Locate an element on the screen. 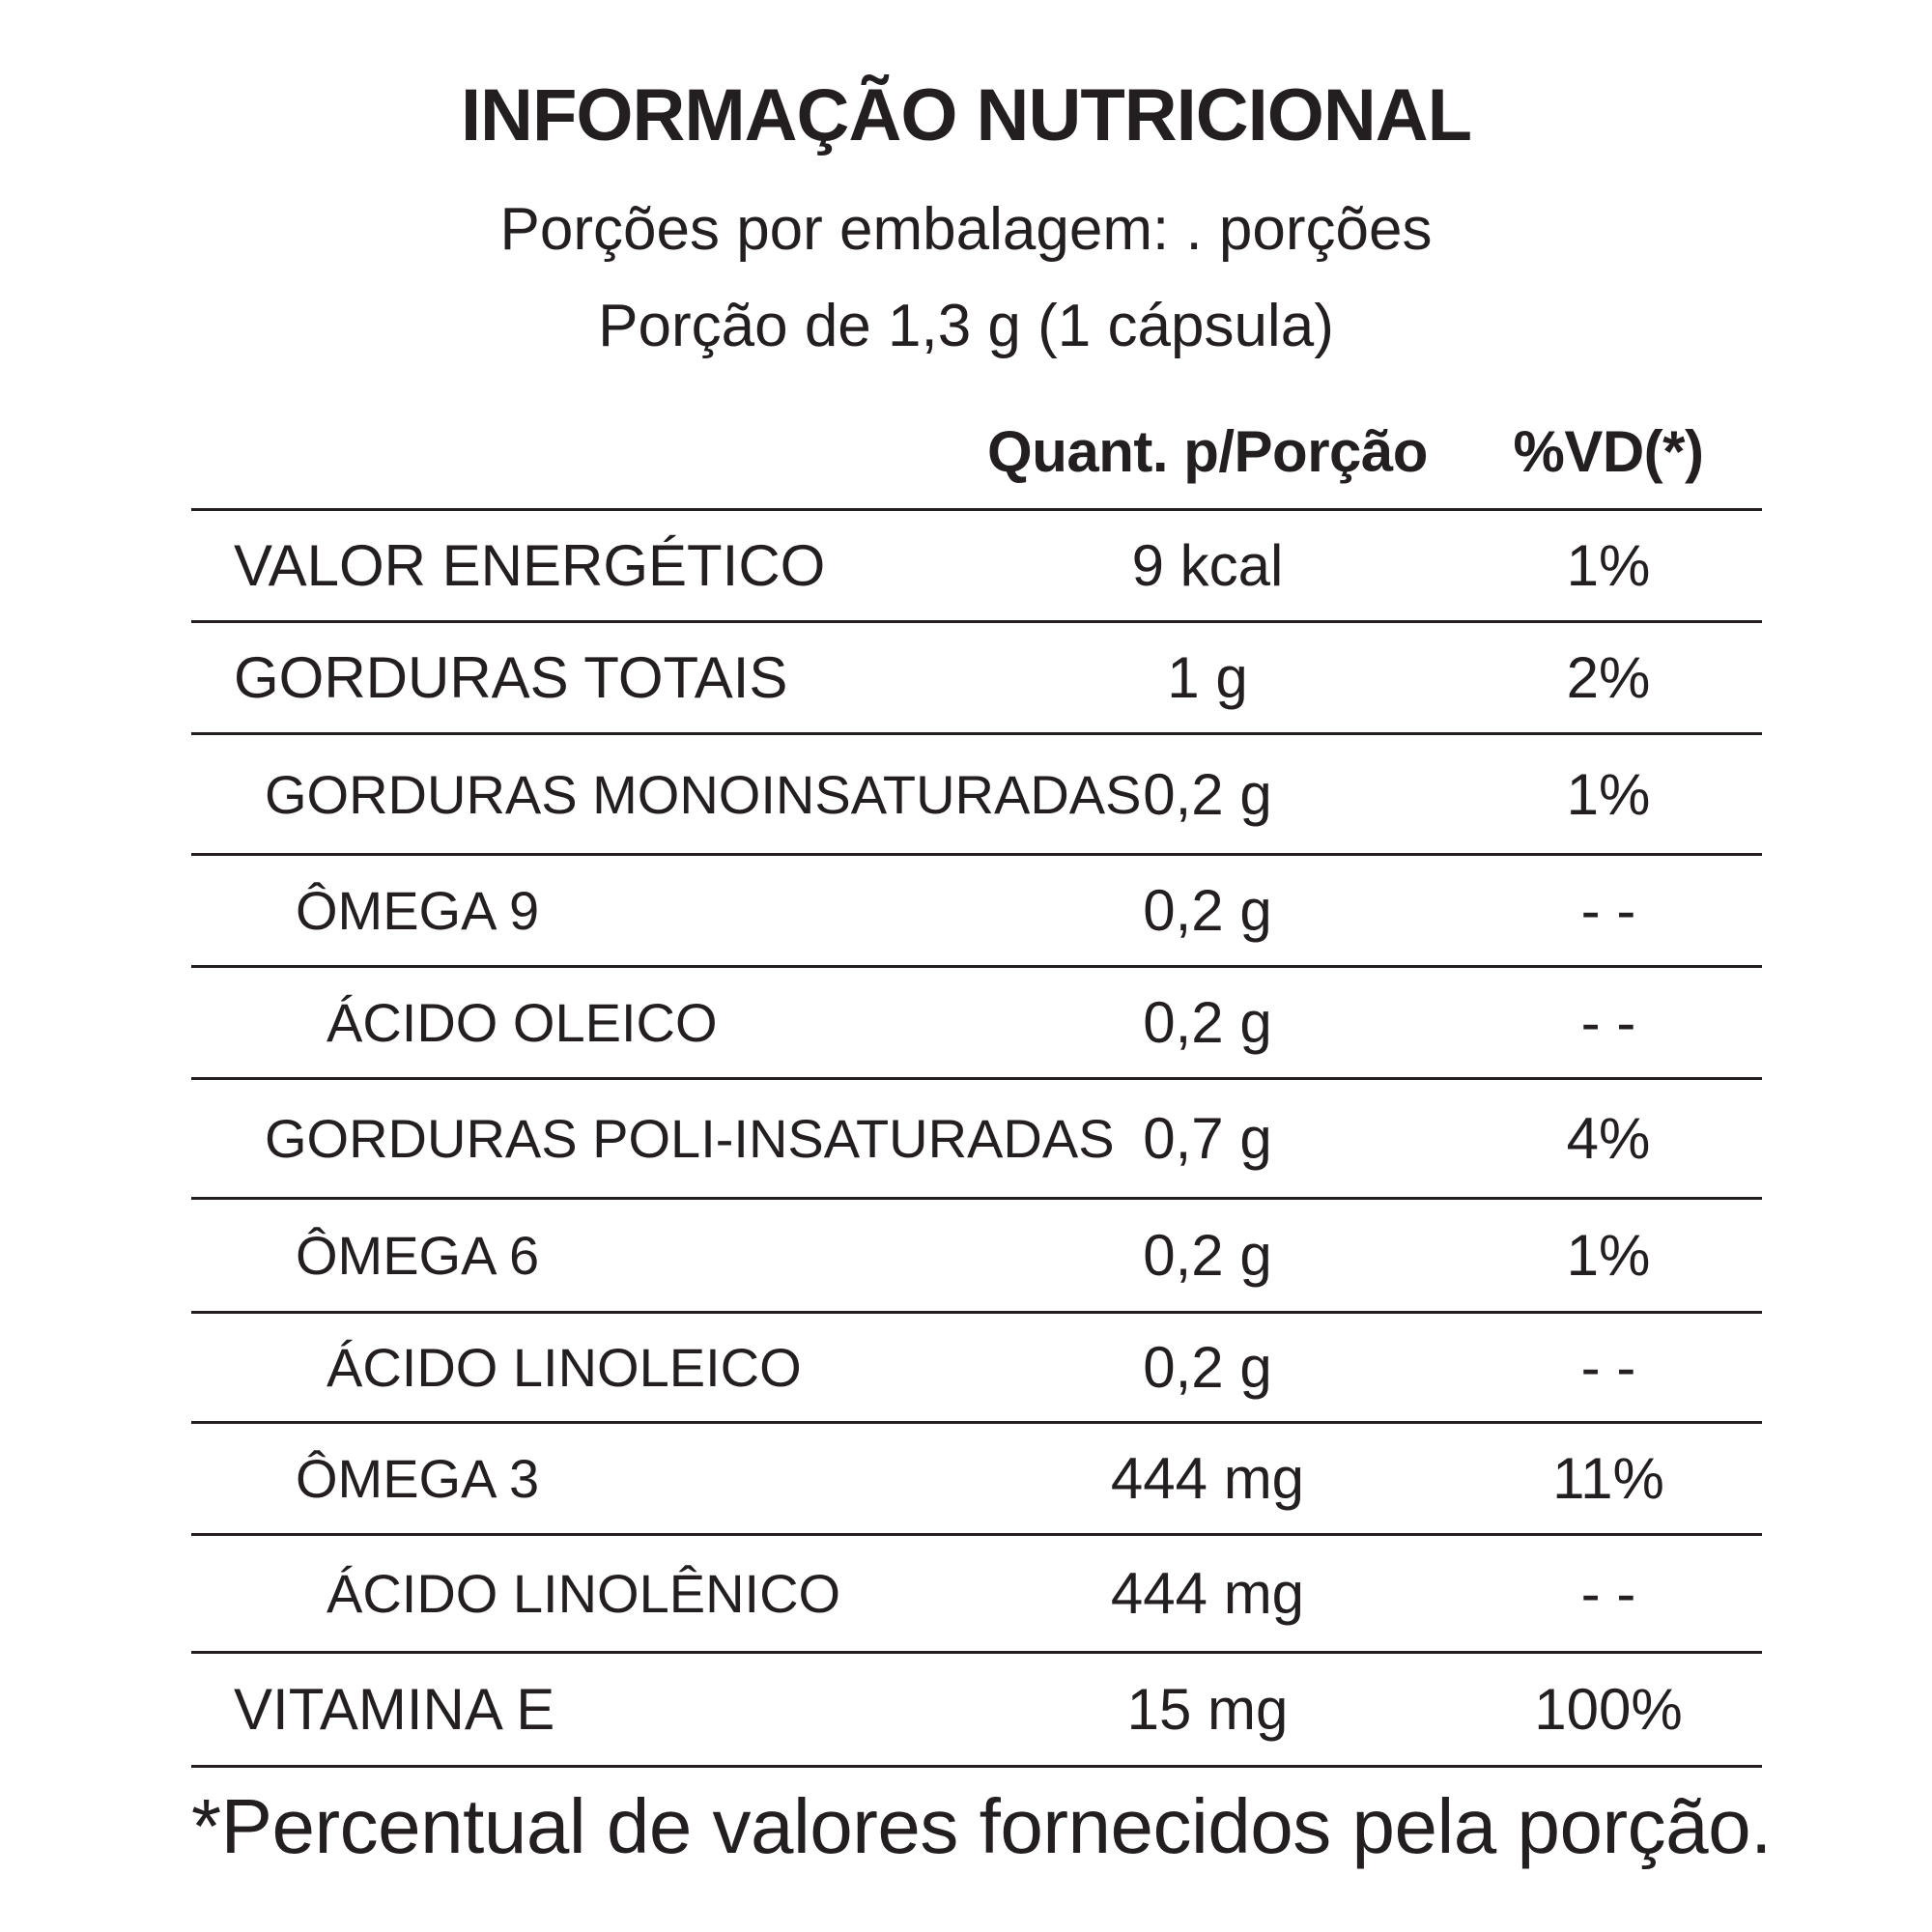  table-row: GORDURAS POLI-INSATURADAS 0,7 g 4% is located at coordinates (976, 1140).